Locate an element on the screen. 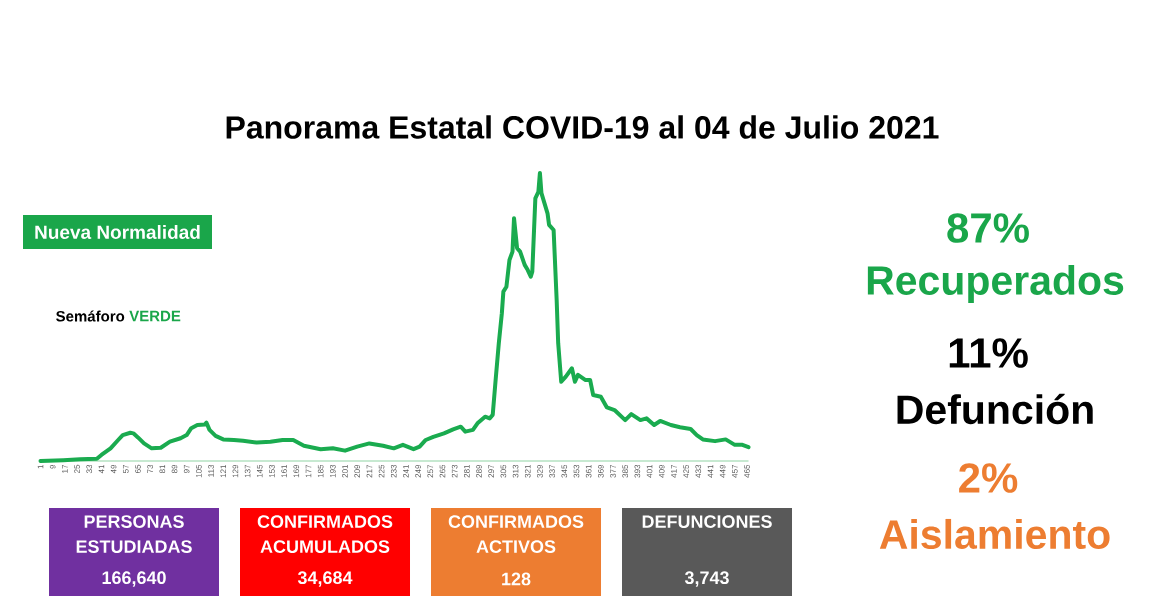  x-tick-label: 17 is located at coordinates (65, 468).